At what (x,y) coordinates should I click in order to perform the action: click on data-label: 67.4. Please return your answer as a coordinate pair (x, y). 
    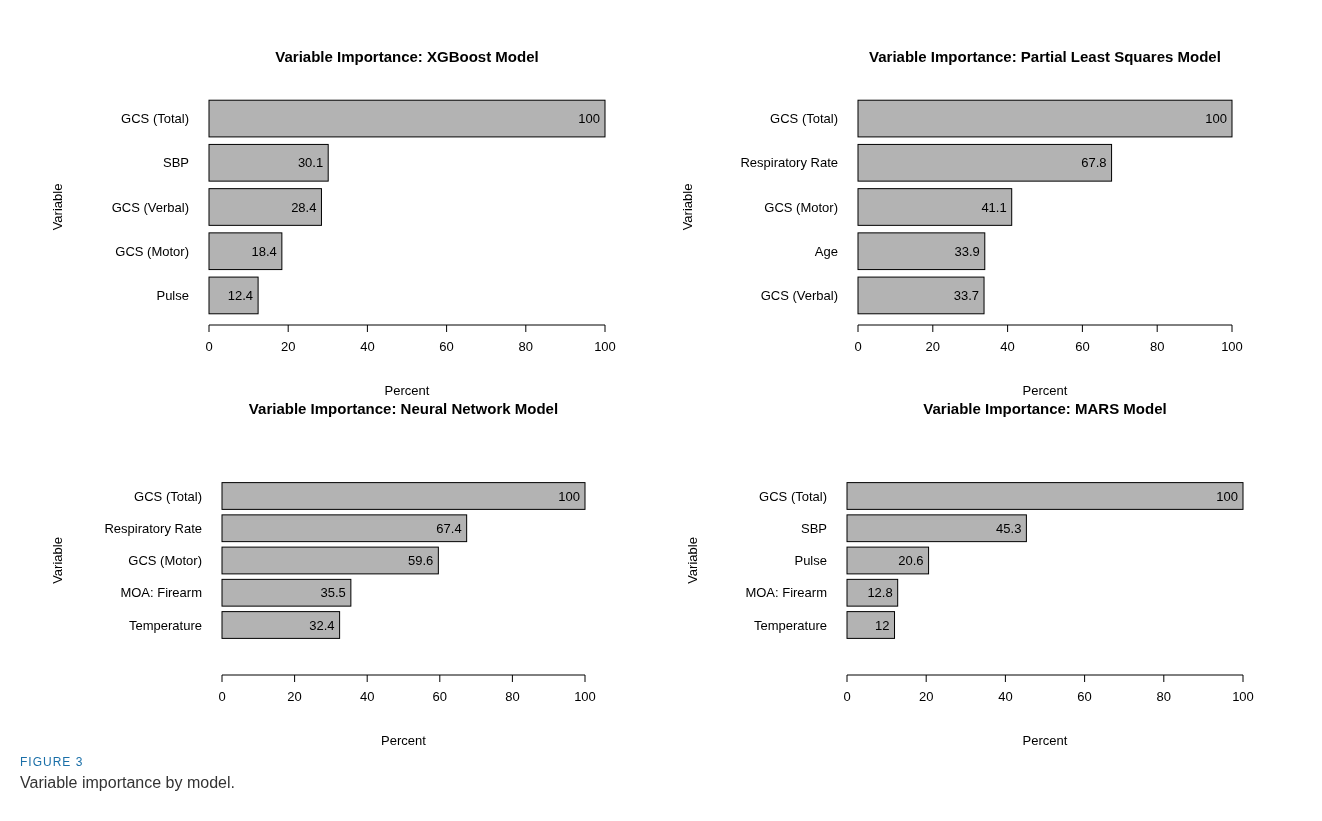
    Looking at the image, I should click on (449, 528).